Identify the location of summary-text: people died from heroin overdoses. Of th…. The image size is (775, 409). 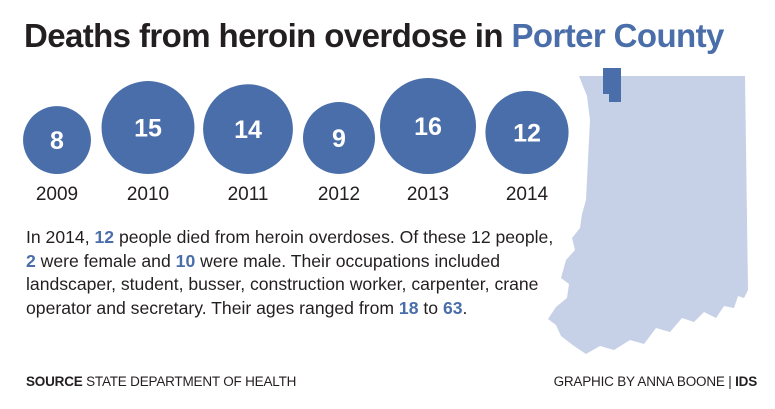
(334, 237).